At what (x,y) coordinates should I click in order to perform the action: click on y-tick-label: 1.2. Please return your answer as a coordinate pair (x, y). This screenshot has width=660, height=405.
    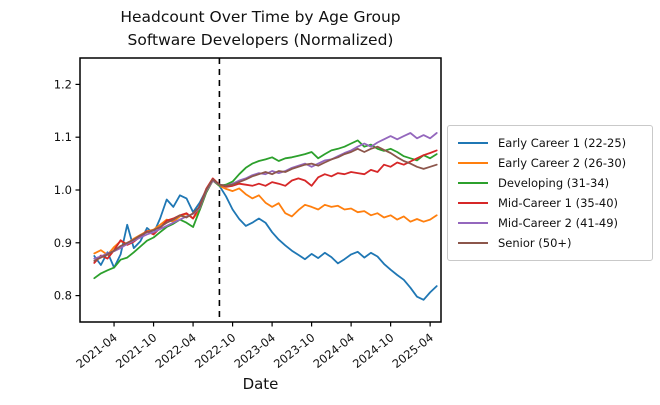
    Looking at the image, I should click on (63, 84).